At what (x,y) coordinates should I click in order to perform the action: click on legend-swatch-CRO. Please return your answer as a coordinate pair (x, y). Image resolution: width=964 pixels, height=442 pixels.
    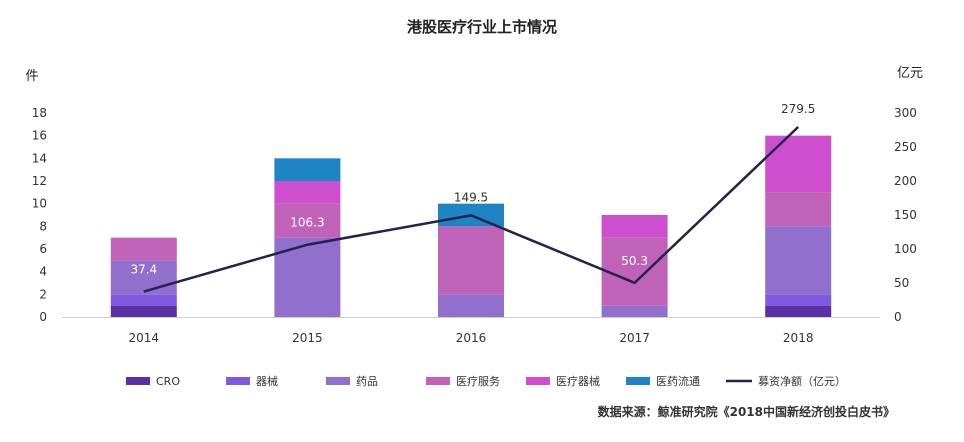
    Looking at the image, I should click on (138, 381).